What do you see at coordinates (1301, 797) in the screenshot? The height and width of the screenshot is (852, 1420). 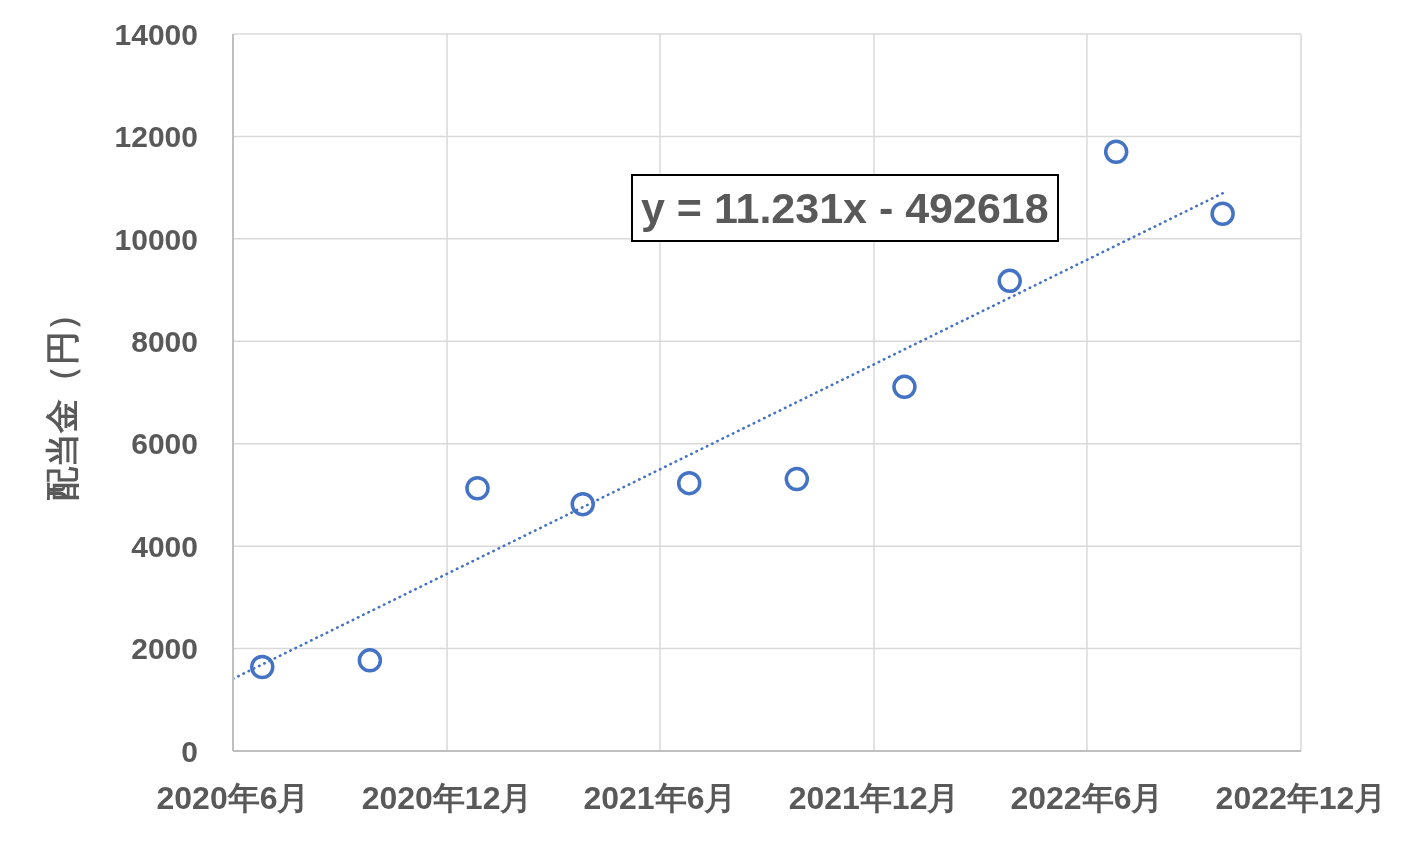 I see `x-tick-label: 2022年12月` at bounding box center [1301, 797].